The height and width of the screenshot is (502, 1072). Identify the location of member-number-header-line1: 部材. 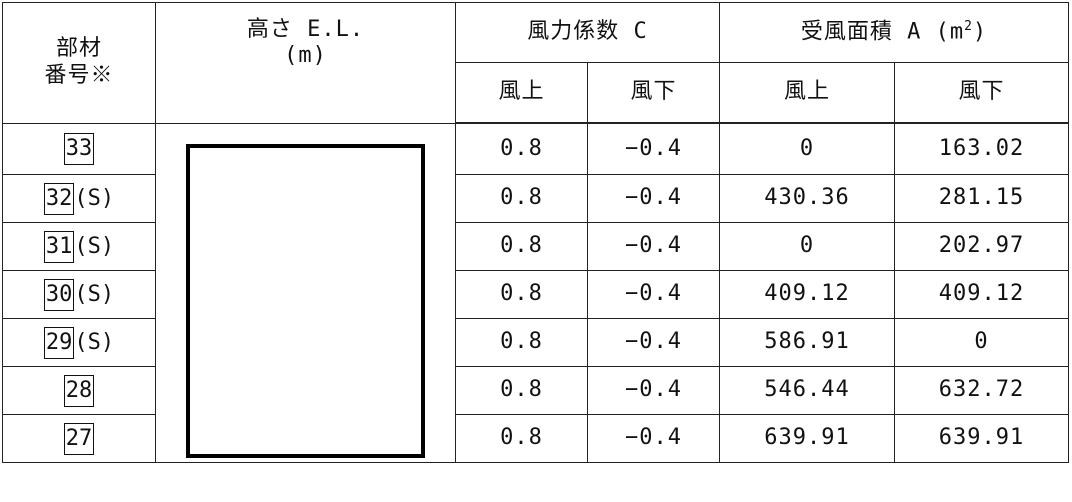
(78, 49).